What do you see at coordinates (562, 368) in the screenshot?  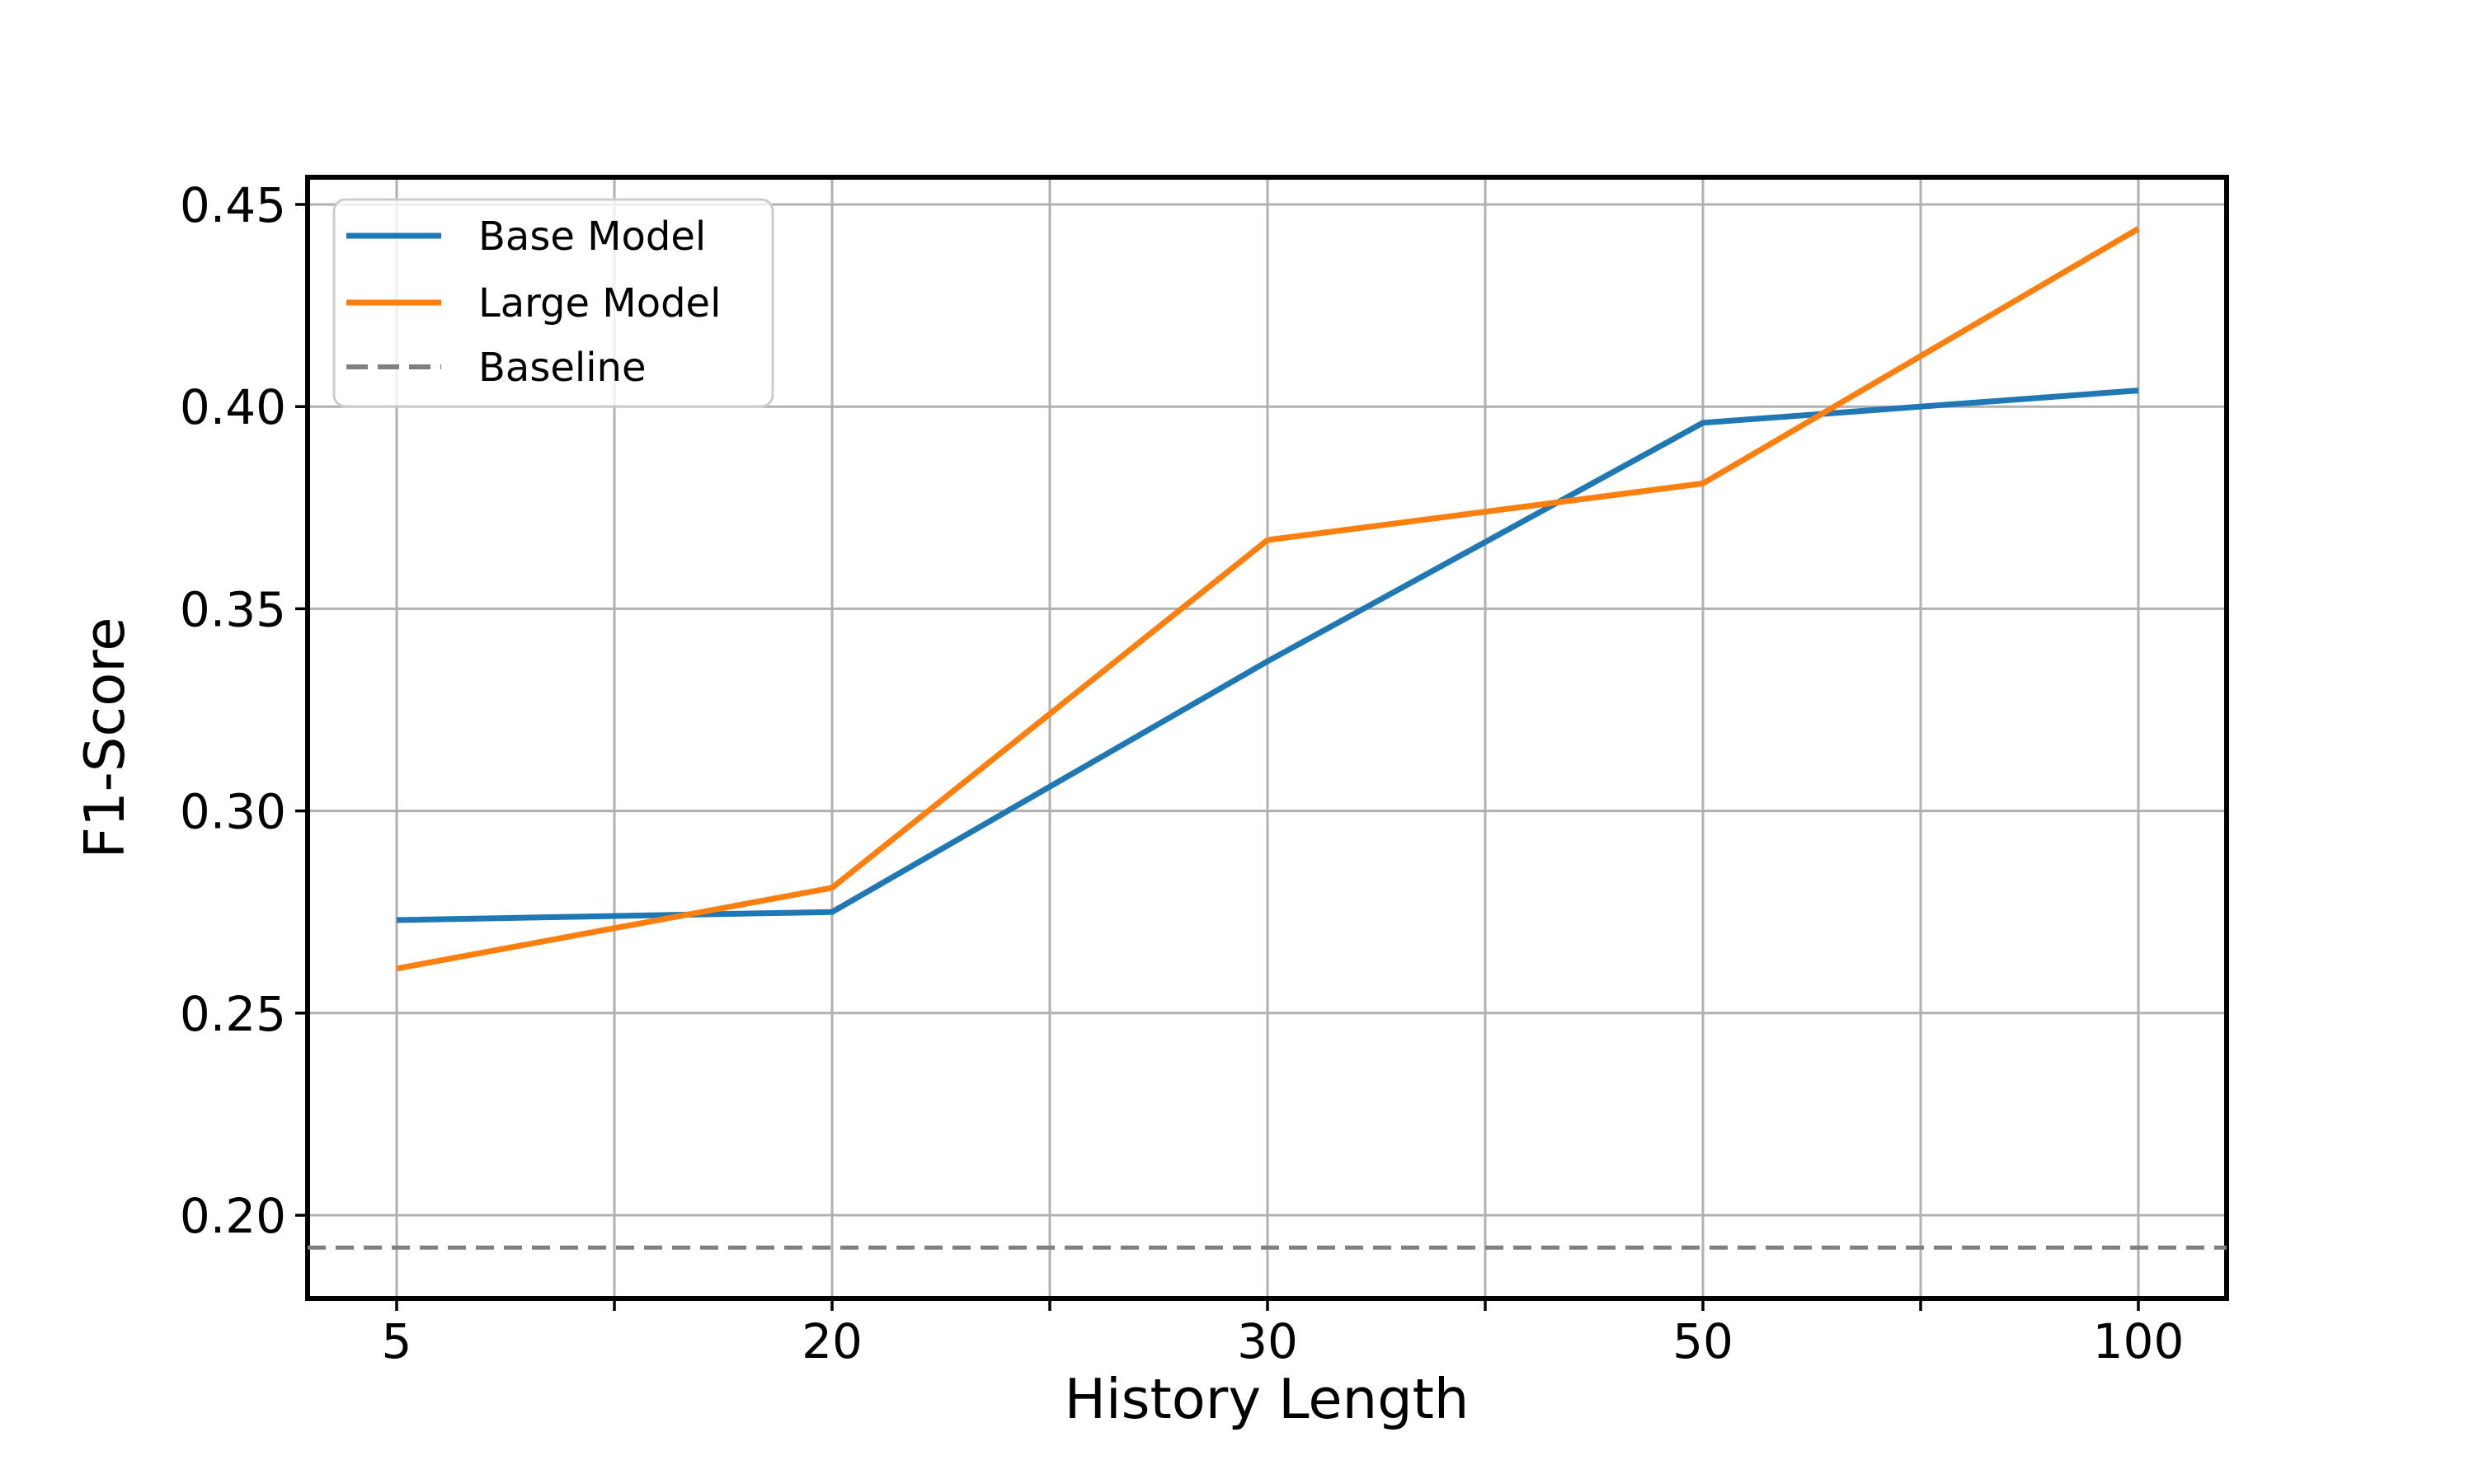 I see `legend-label-baseline: Baseline` at bounding box center [562, 368].